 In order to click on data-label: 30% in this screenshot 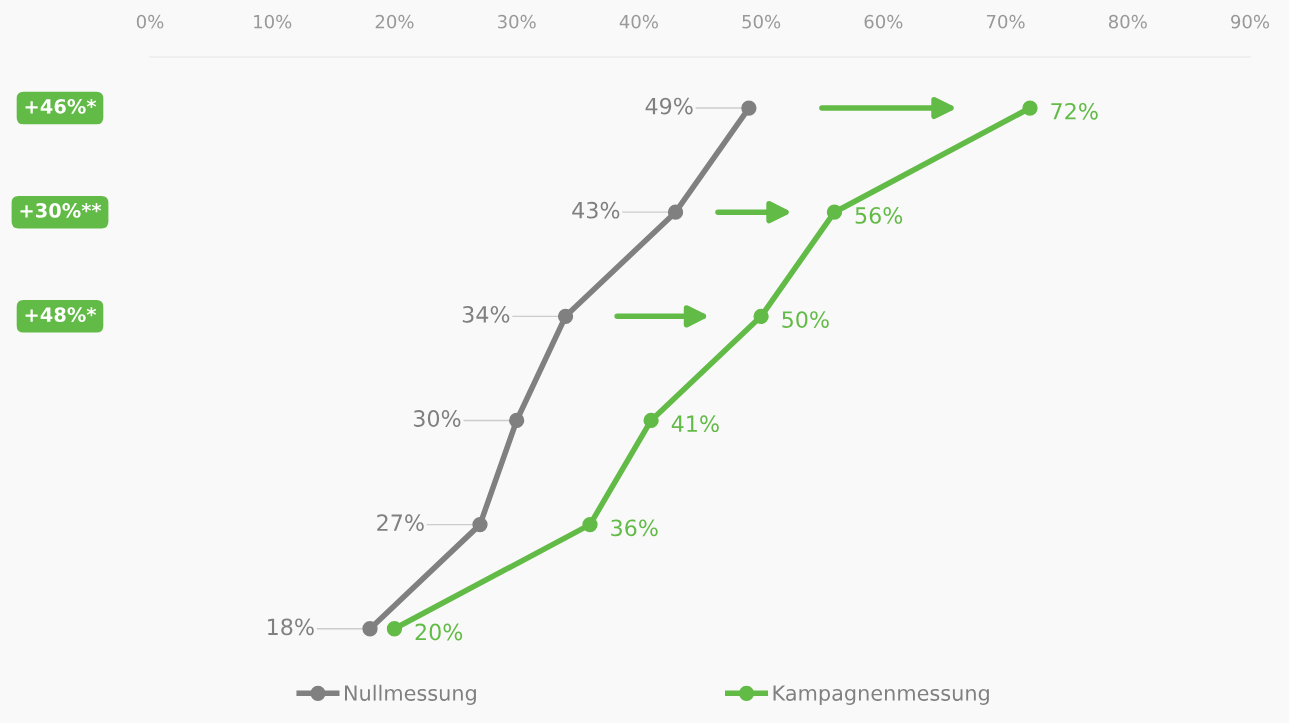, I will do `click(437, 418)`.